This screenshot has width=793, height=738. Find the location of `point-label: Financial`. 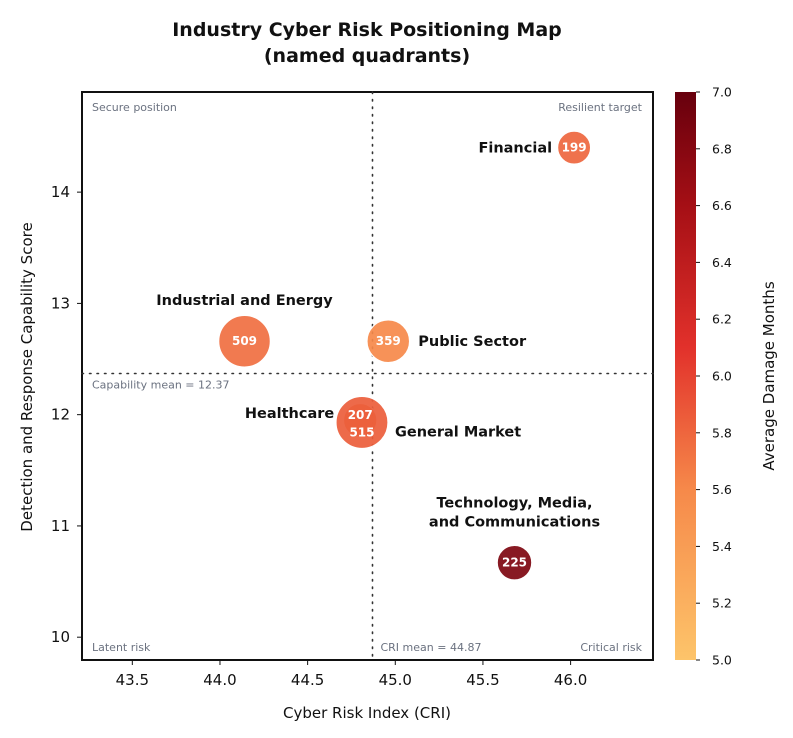

point-label: Financial is located at coordinates (515, 149).